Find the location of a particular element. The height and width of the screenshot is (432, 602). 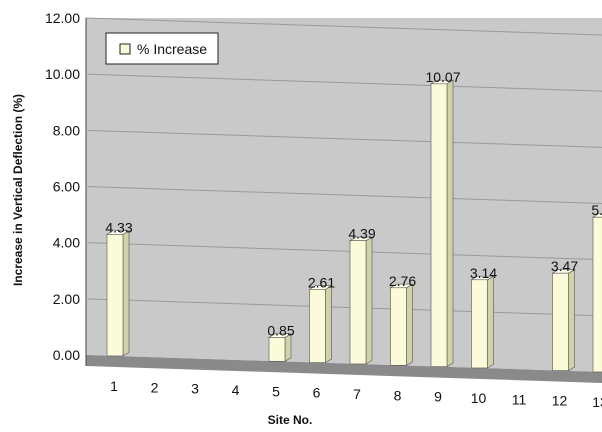

x-tick-label: 7 is located at coordinates (357, 394).